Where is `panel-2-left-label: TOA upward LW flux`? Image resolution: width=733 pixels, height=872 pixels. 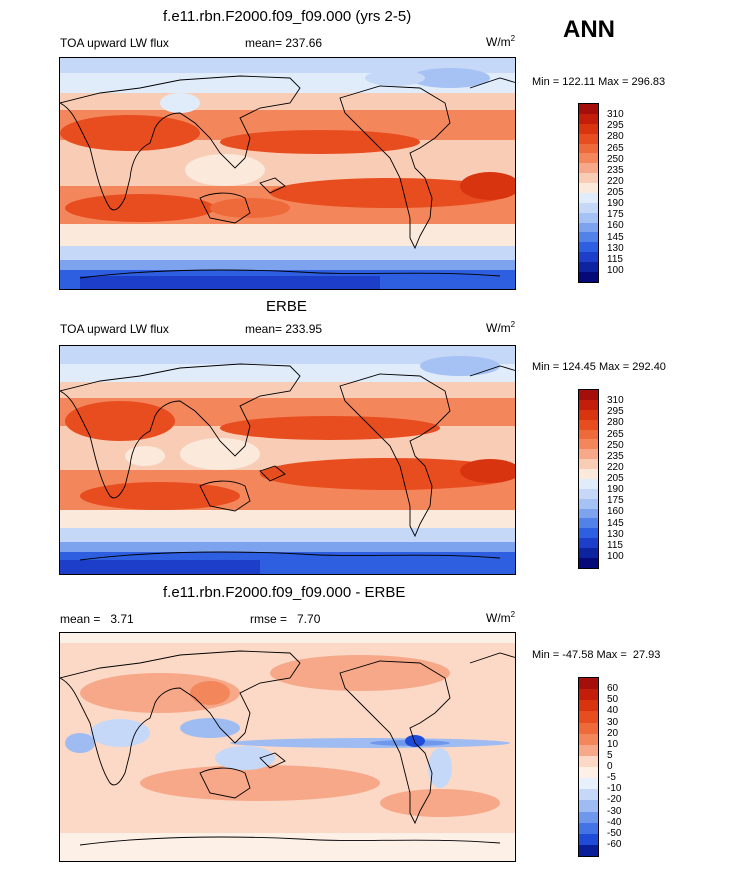
panel-2-left-label: TOA upward LW flux is located at coordinates (114, 329).